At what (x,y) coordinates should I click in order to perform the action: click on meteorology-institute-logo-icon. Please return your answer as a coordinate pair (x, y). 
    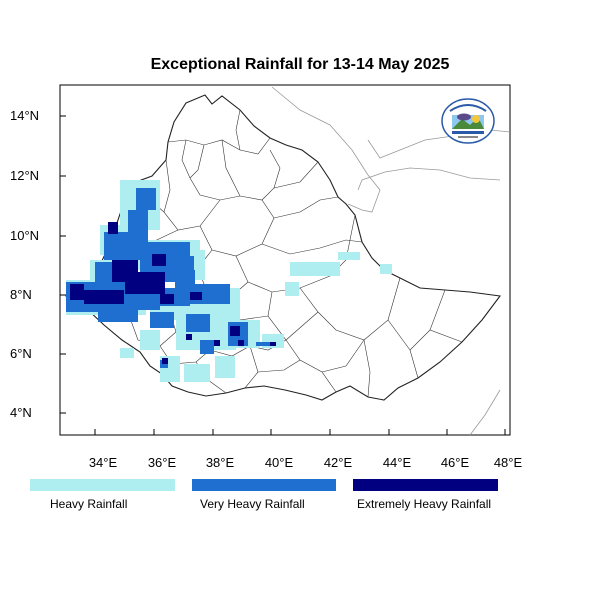
    Looking at the image, I should click on (468, 121).